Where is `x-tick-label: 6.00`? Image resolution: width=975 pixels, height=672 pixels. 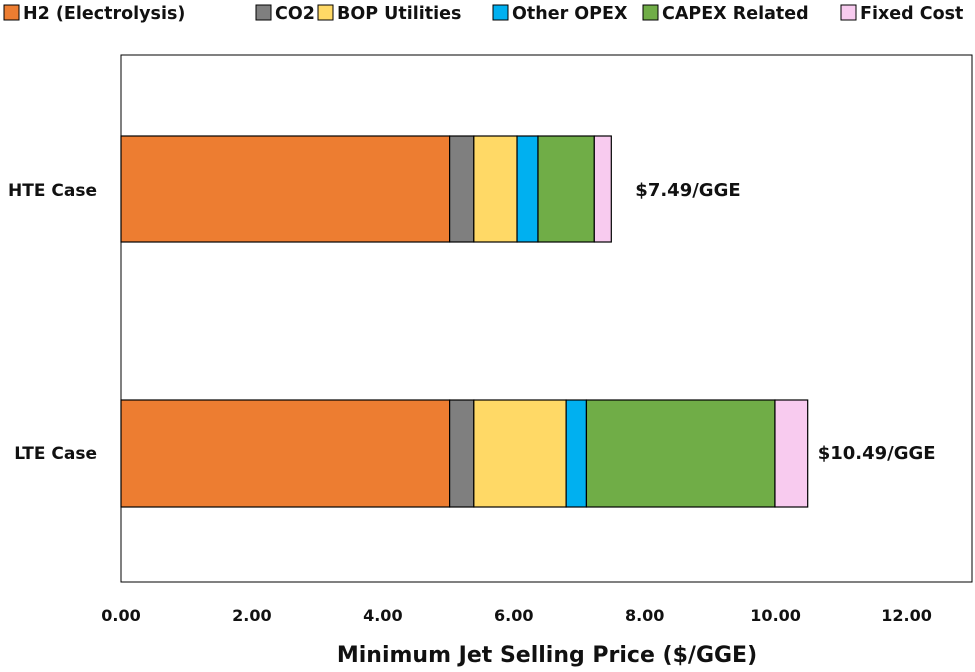 x-tick-label: 6.00 is located at coordinates (513, 615).